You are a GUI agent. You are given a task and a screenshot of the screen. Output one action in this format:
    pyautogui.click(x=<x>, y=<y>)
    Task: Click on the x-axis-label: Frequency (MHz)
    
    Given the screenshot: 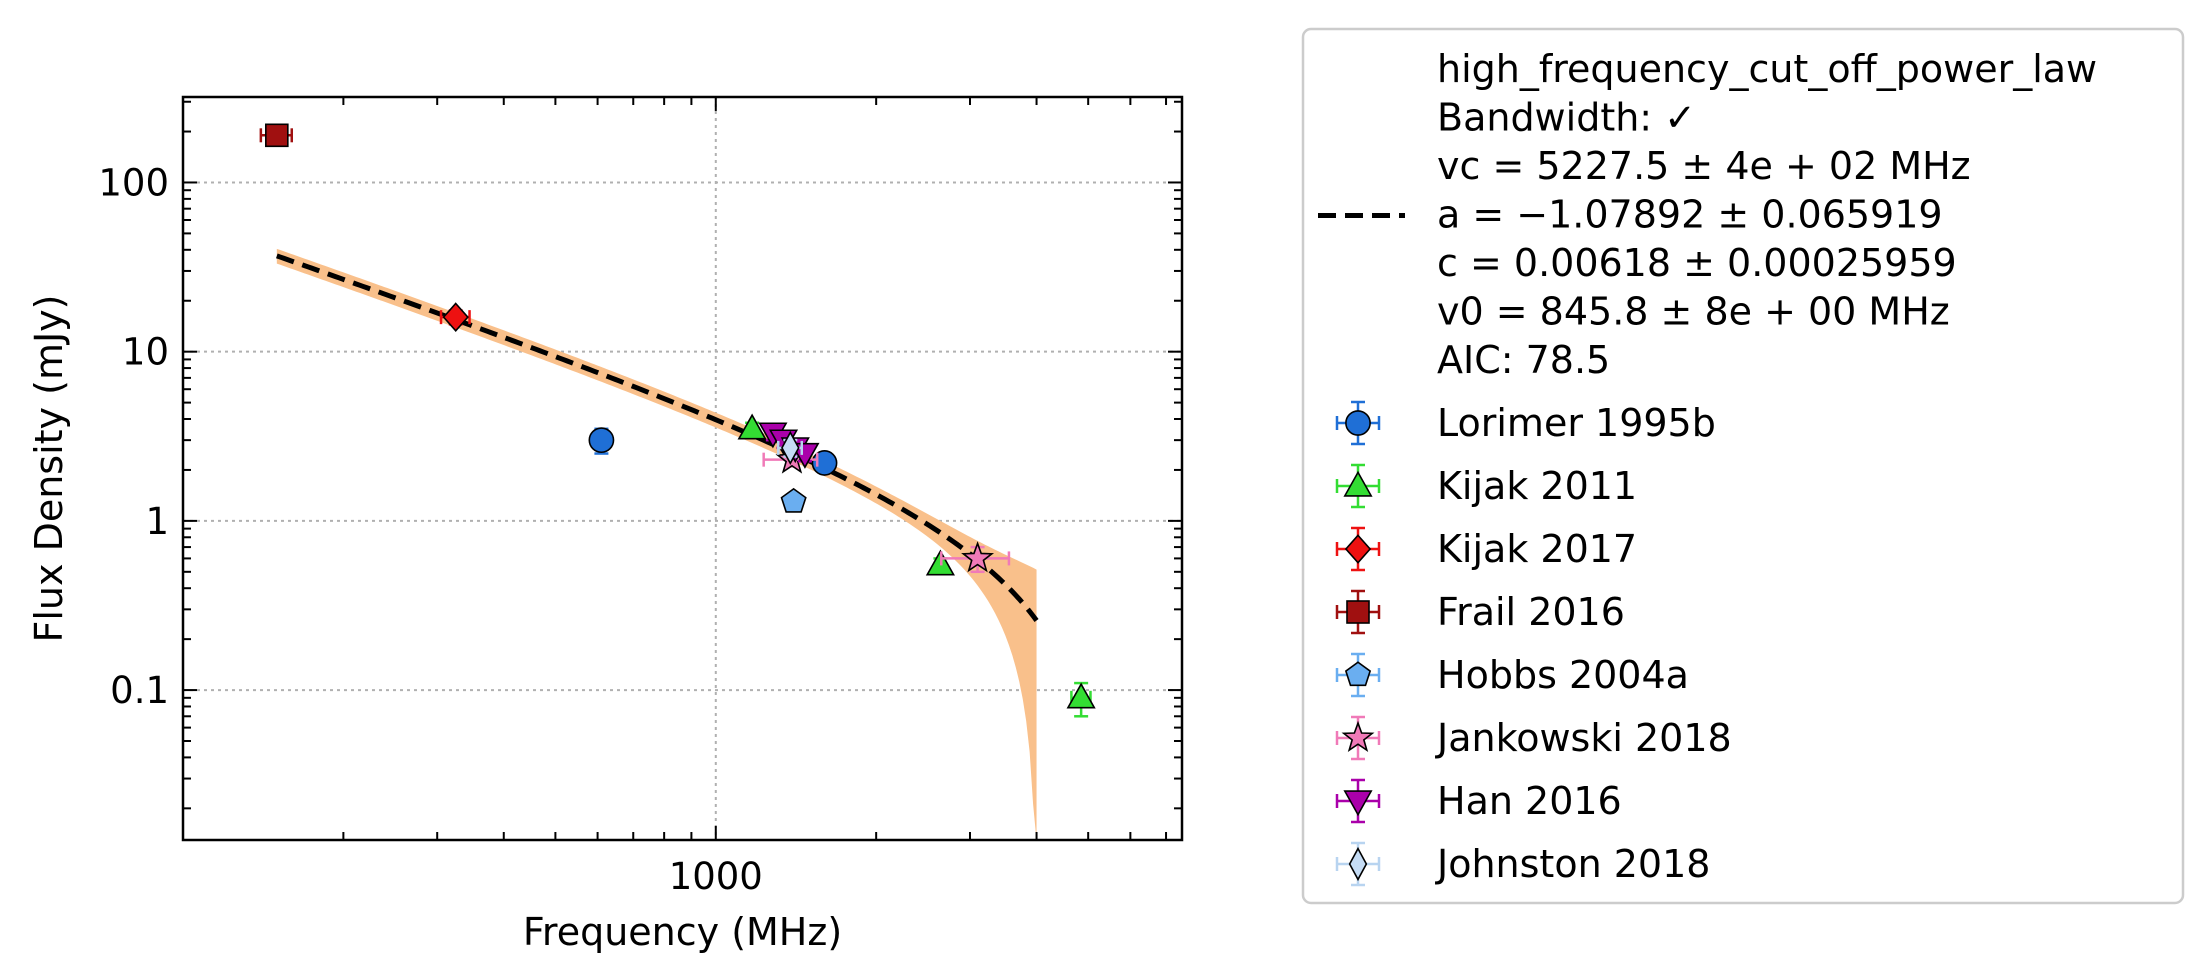 What is the action you would take?
    pyautogui.click(x=682, y=932)
    